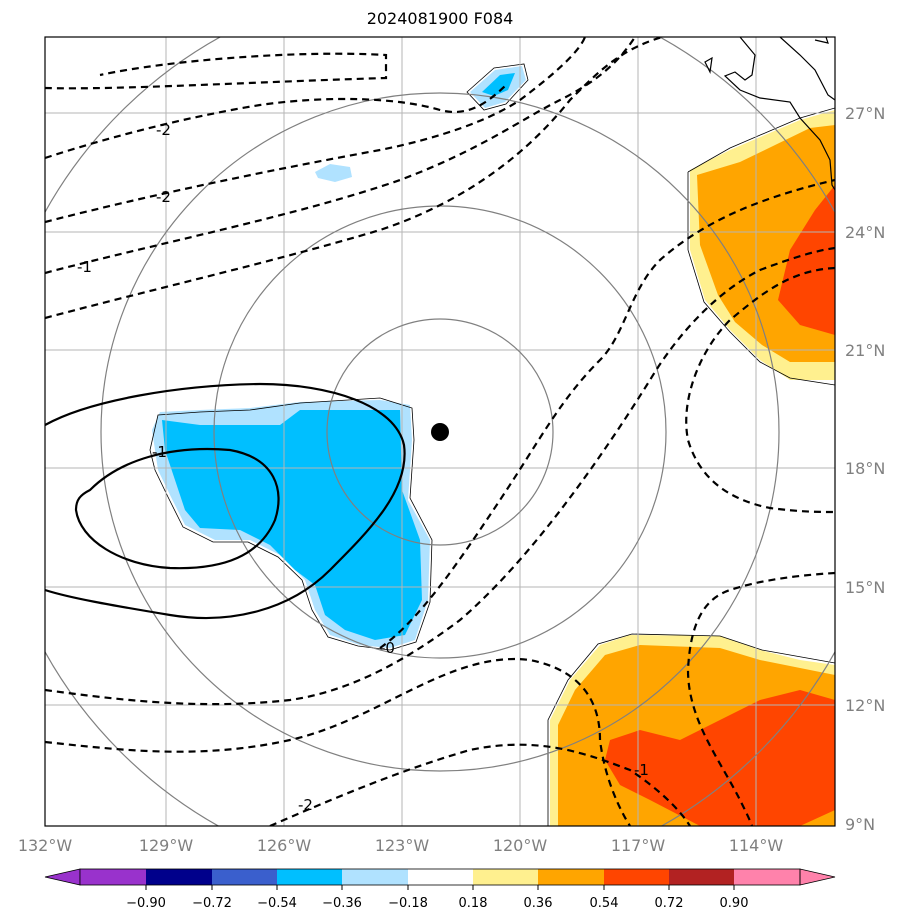 Image resolution: width=906 pixels, height=924 pixels. What do you see at coordinates (860, 824) in the screenshot?
I see `lat-label: 9°N` at bounding box center [860, 824].